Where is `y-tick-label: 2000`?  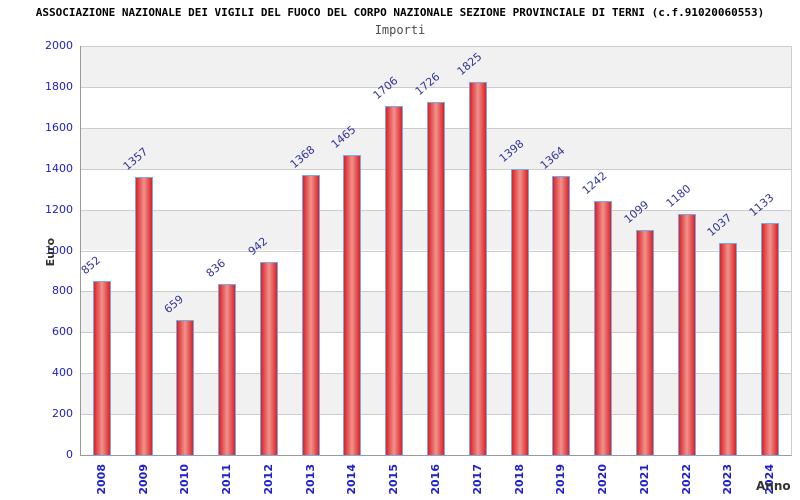
y-tick-label: 2000 is located at coordinates (59, 45).